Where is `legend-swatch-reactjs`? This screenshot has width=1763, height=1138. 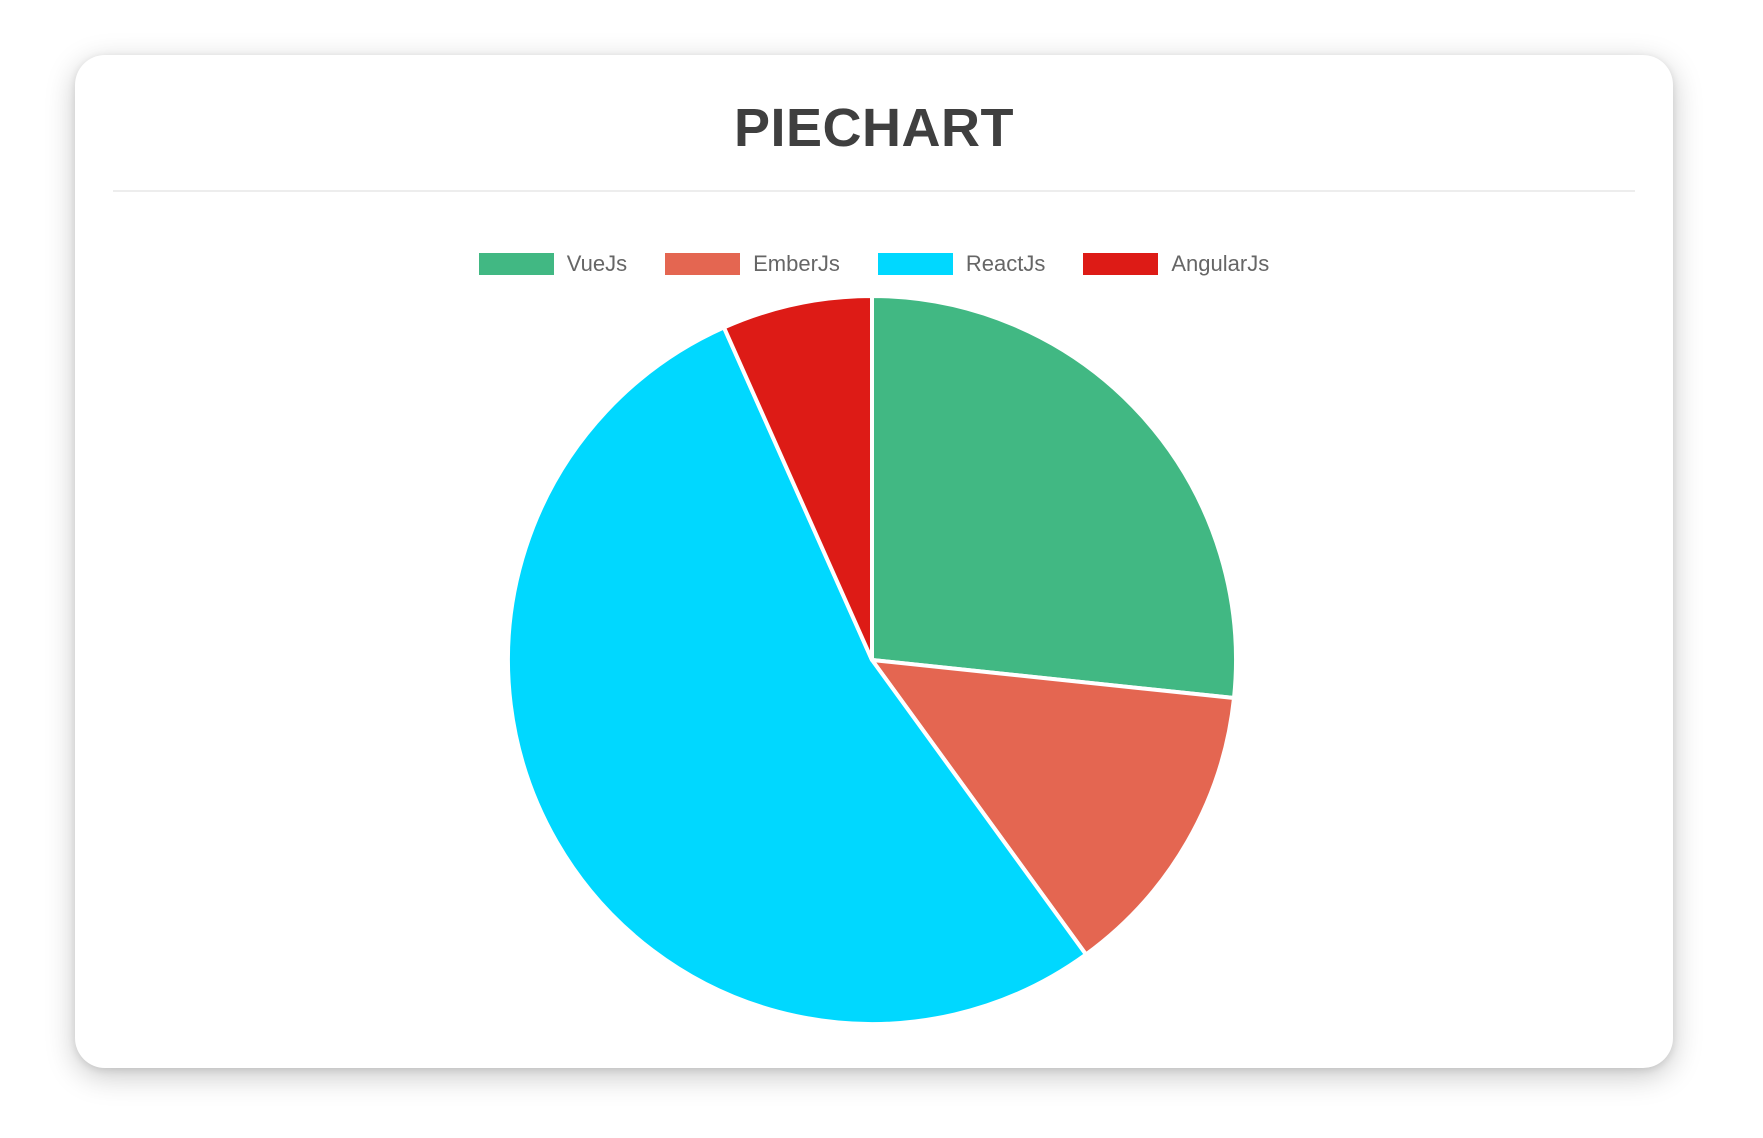
legend-swatch-reactjs is located at coordinates (915, 264).